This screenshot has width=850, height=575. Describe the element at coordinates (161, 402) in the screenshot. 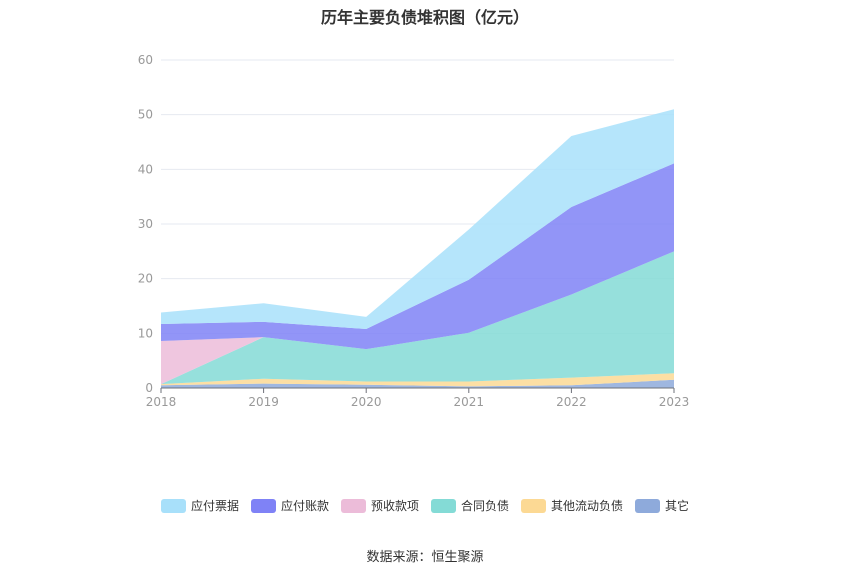

I see `x-tick-label: 2018` at that location.